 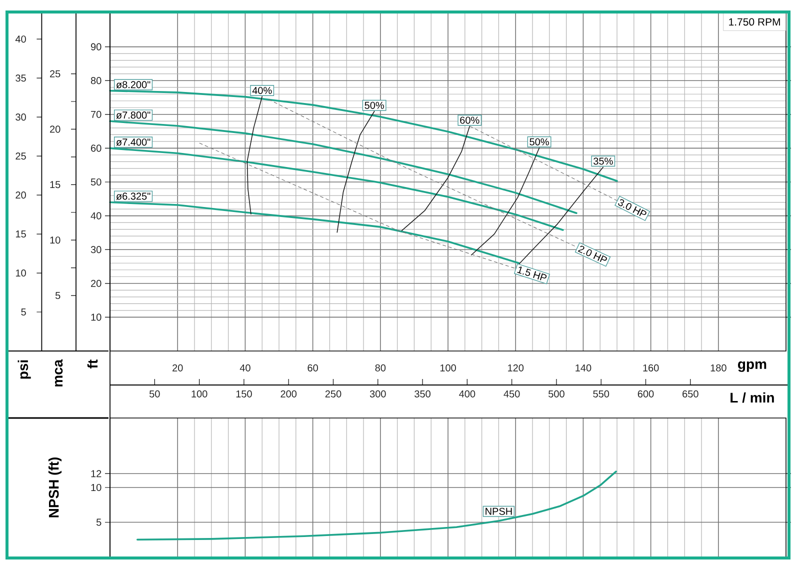 What do you see at coordinates (96, 250) in the screenshot?
I see `y-tick-label: 30` at bounding box center [96, 250].